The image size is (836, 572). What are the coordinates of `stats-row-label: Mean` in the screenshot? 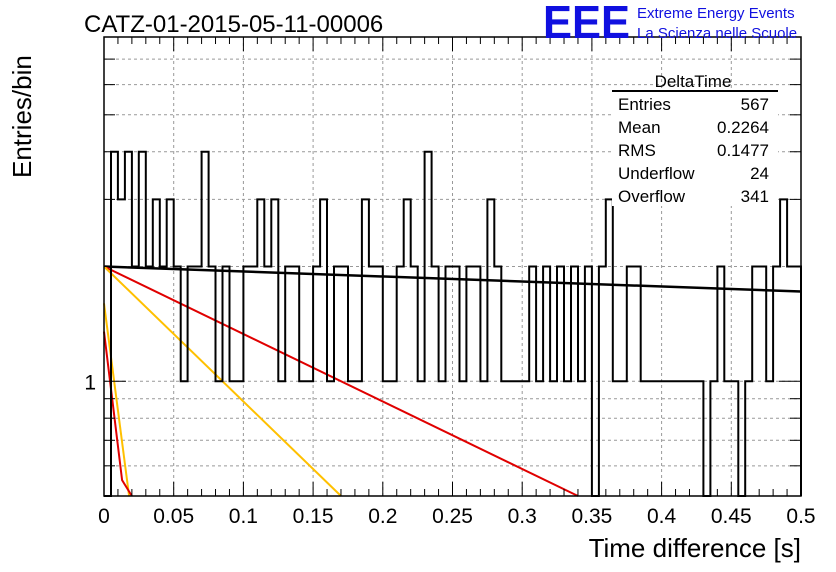 It's located at (639, 127).